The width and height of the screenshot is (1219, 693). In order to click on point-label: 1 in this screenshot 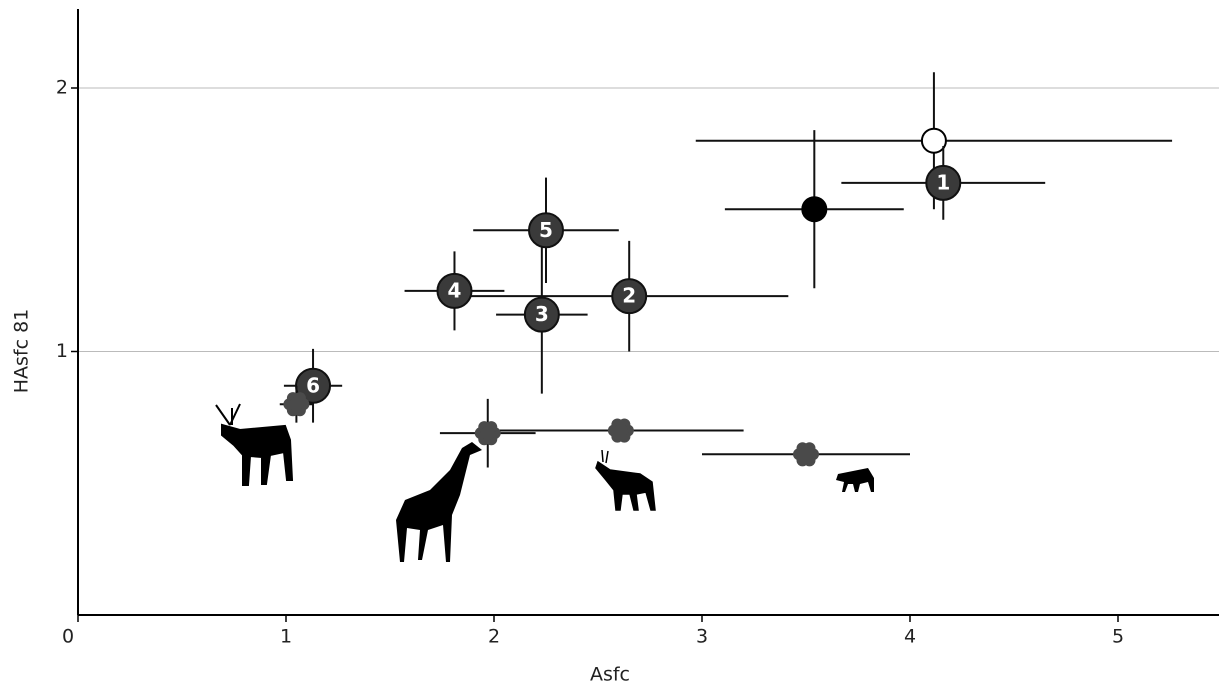, I will do `click(943, 182)`.